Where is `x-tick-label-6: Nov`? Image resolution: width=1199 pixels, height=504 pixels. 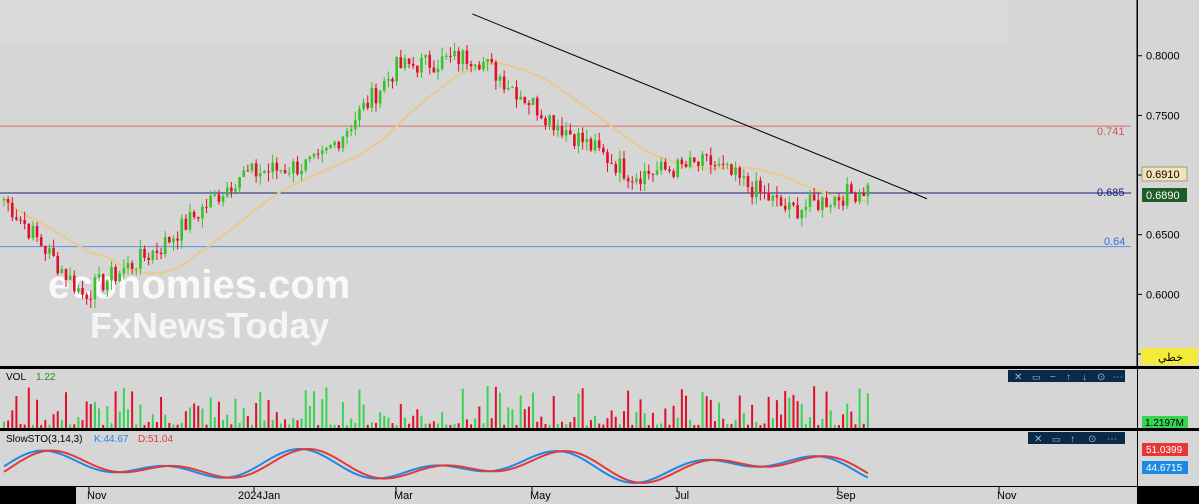
x-tick-label-6: Nov is located at coordinates (1007, 496).